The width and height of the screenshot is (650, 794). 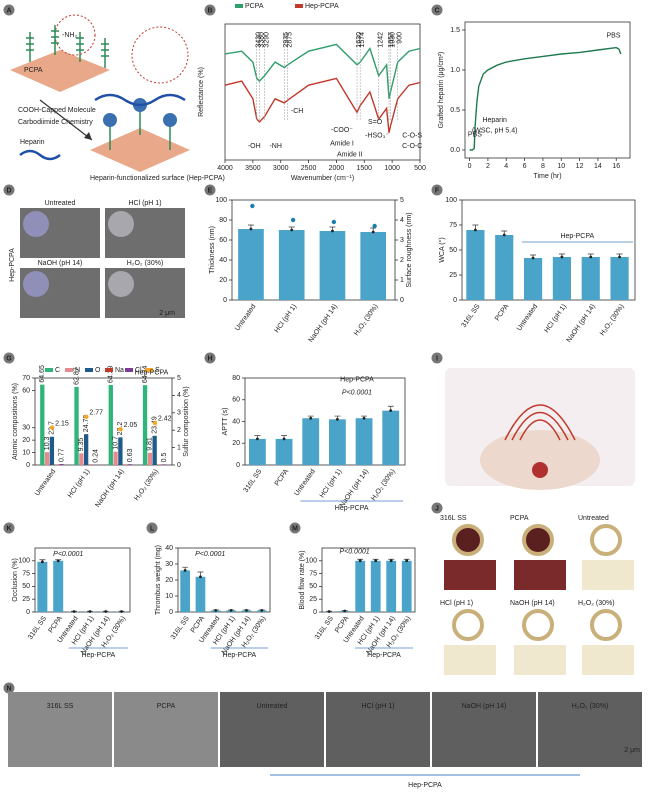 I want to click on heparin-chain, so click(x=40, y=155).